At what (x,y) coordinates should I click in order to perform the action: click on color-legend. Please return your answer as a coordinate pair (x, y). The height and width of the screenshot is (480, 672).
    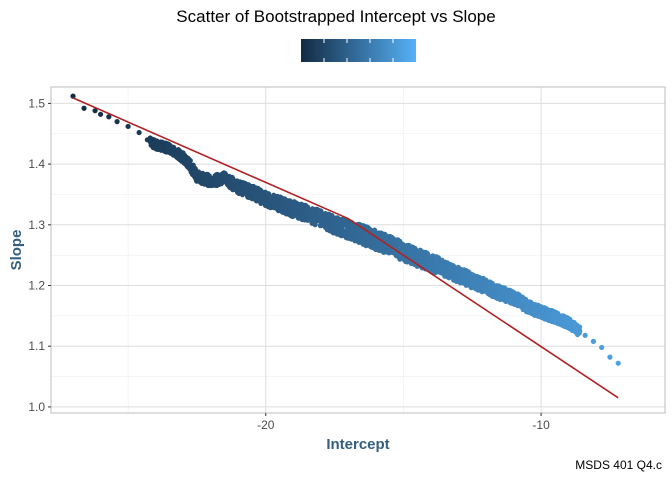
    Looking at the image, I should click on (358, 50).